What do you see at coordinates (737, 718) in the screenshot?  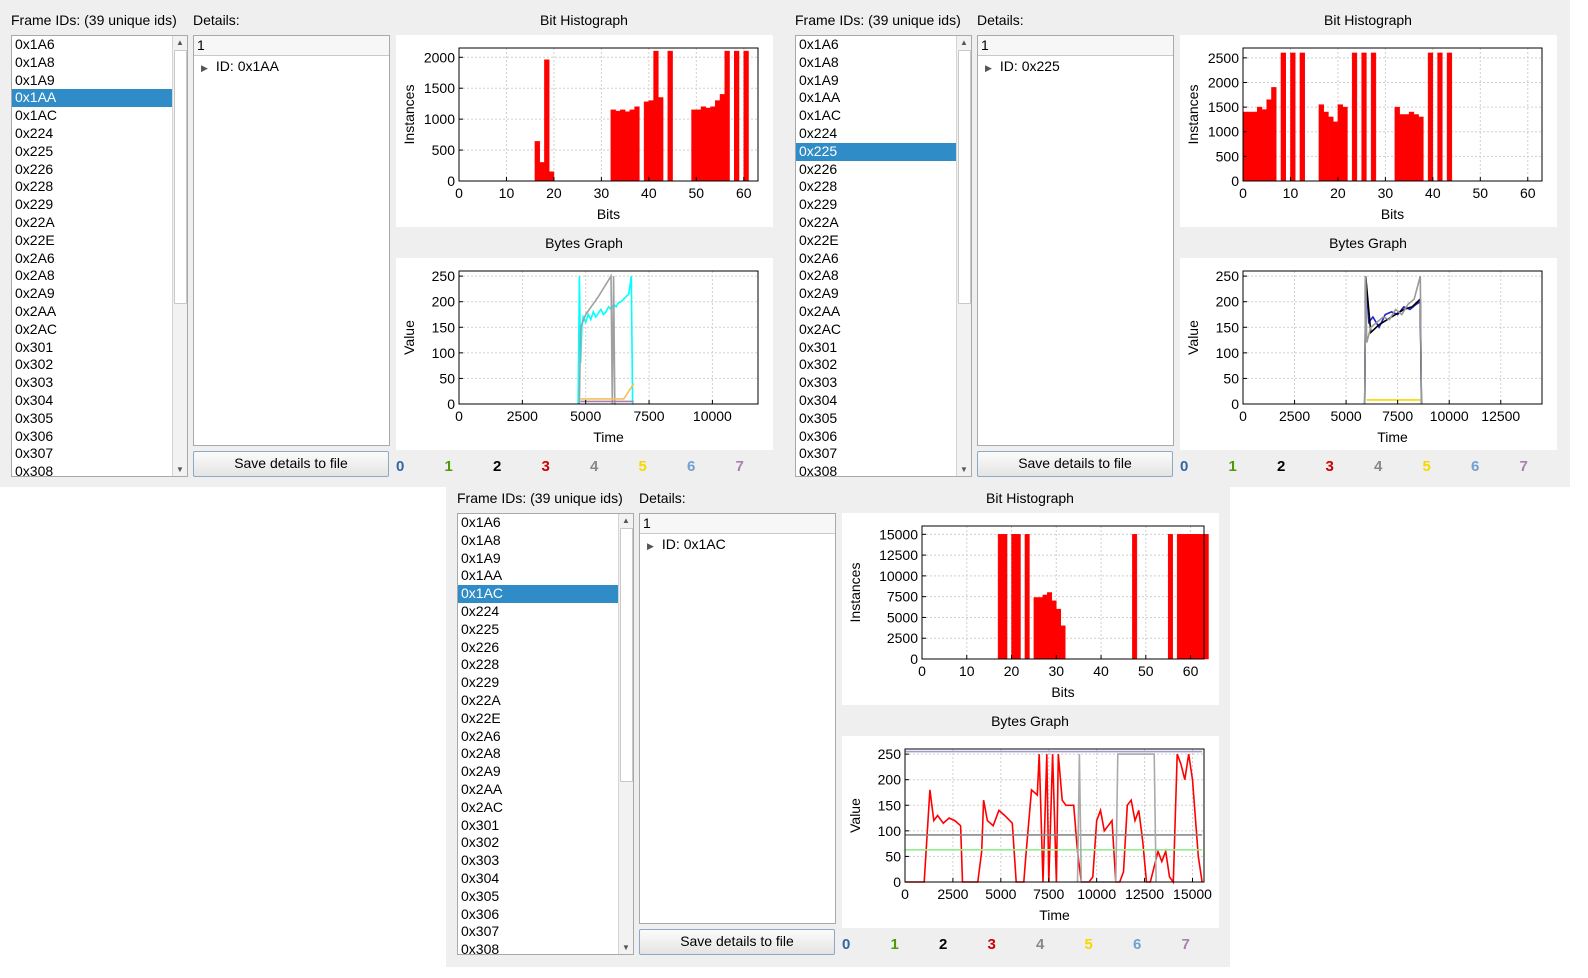 I see `details-tree: 1 ▶ ID: 0x1AC` at bounding box center [737, 718].